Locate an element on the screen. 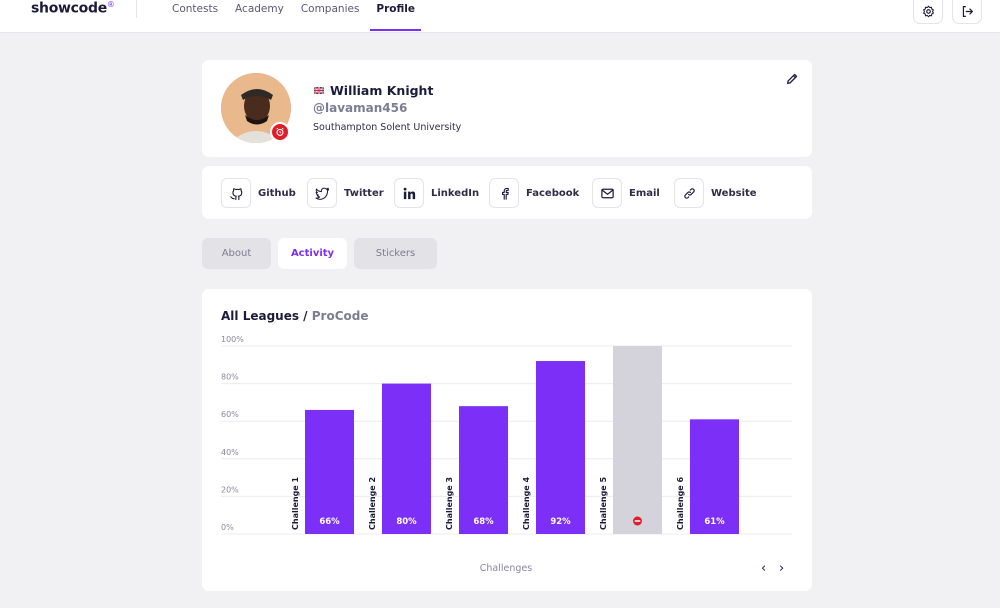 The width and height of the screenshot is (1000, 608). github-icon is located at coordinates (235, 193).